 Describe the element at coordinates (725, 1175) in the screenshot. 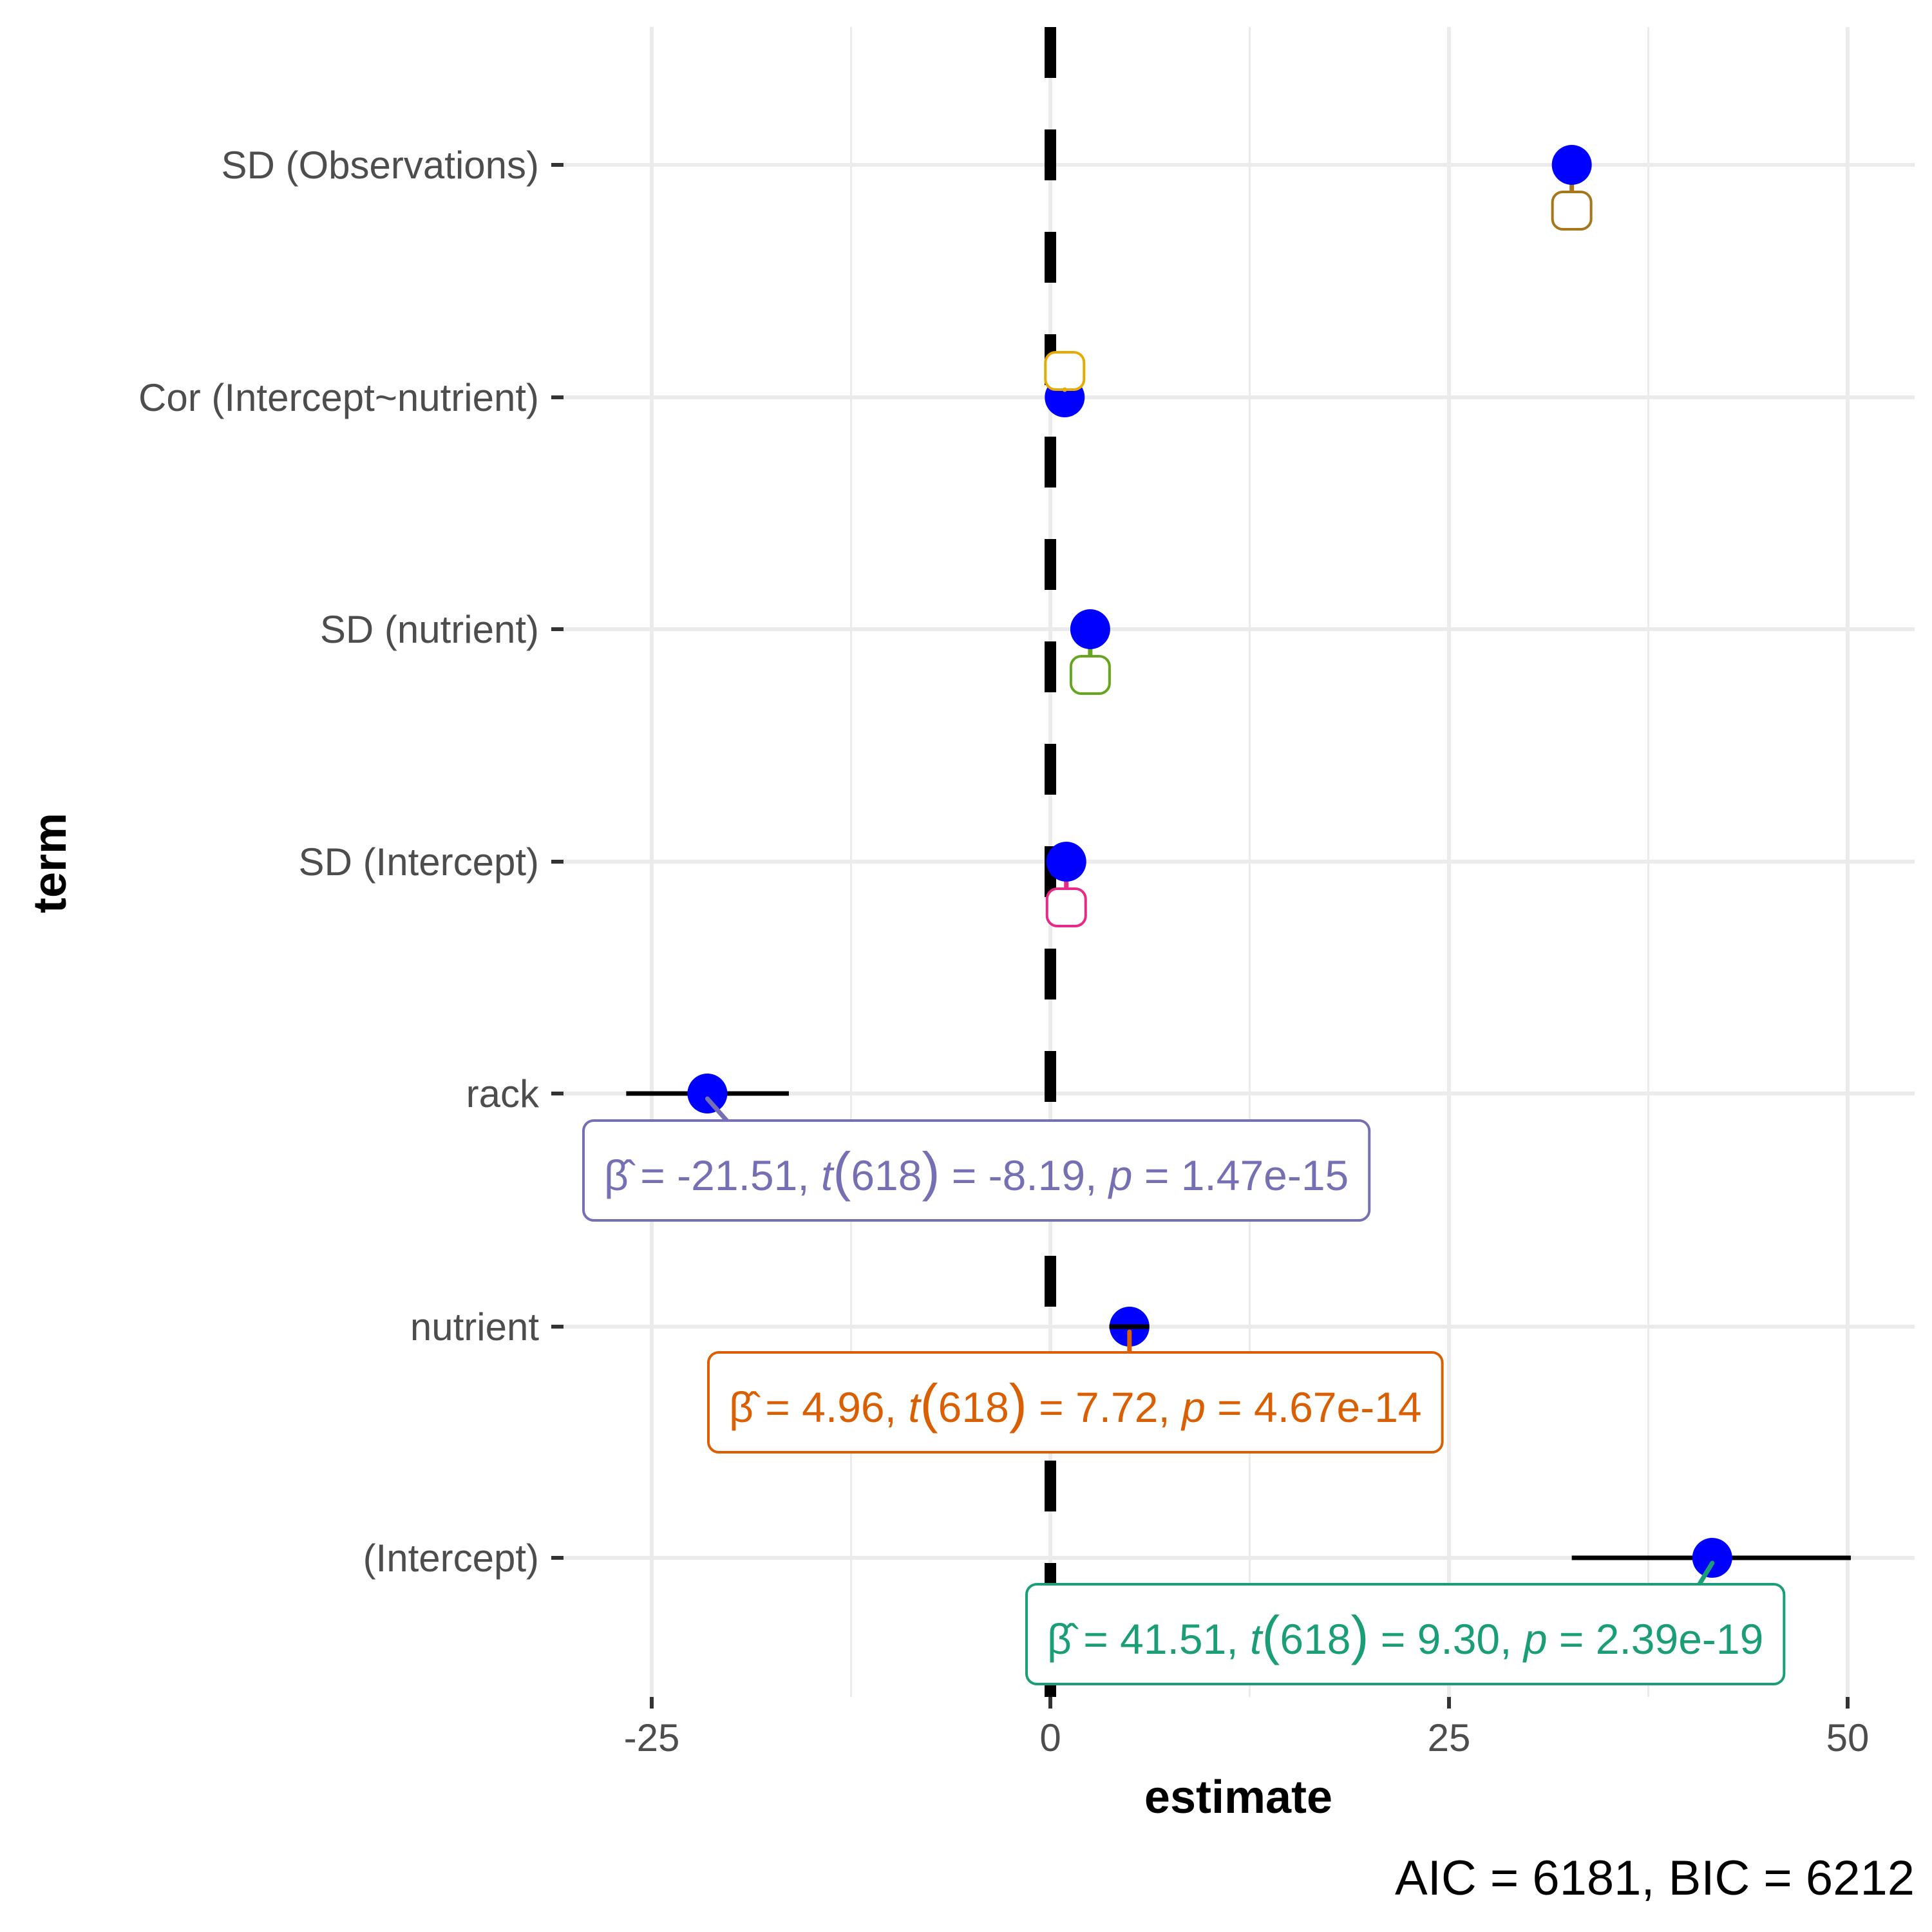

I see `label-part: = -21.51,` at that location.